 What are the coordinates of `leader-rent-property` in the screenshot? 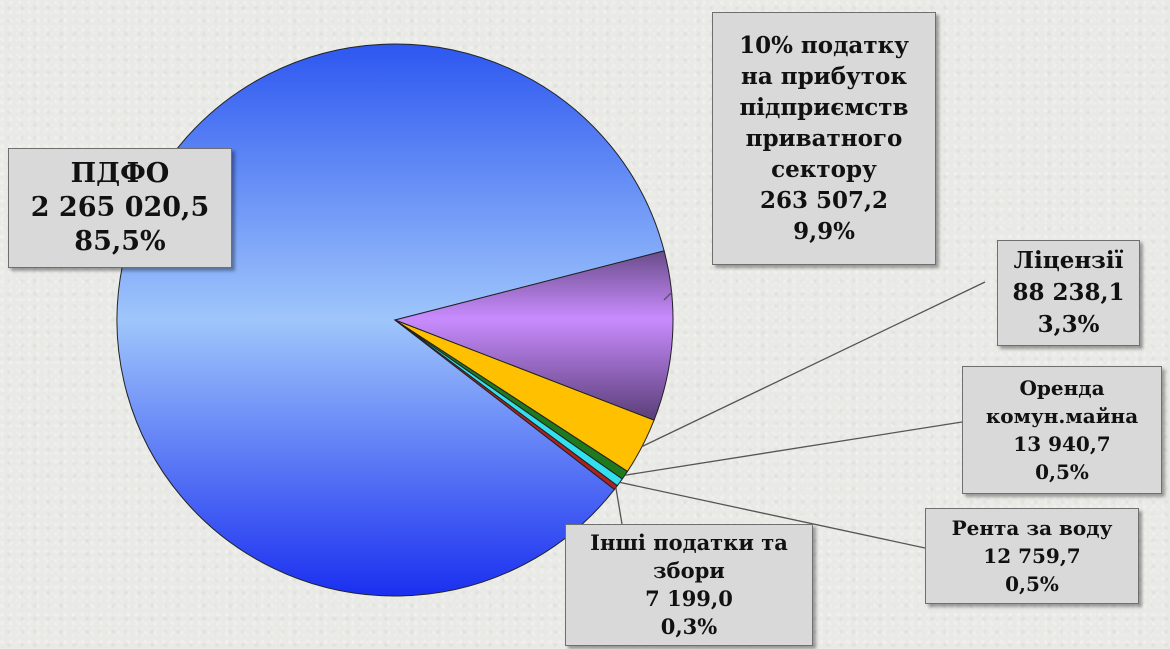 It's located at (793, 448).